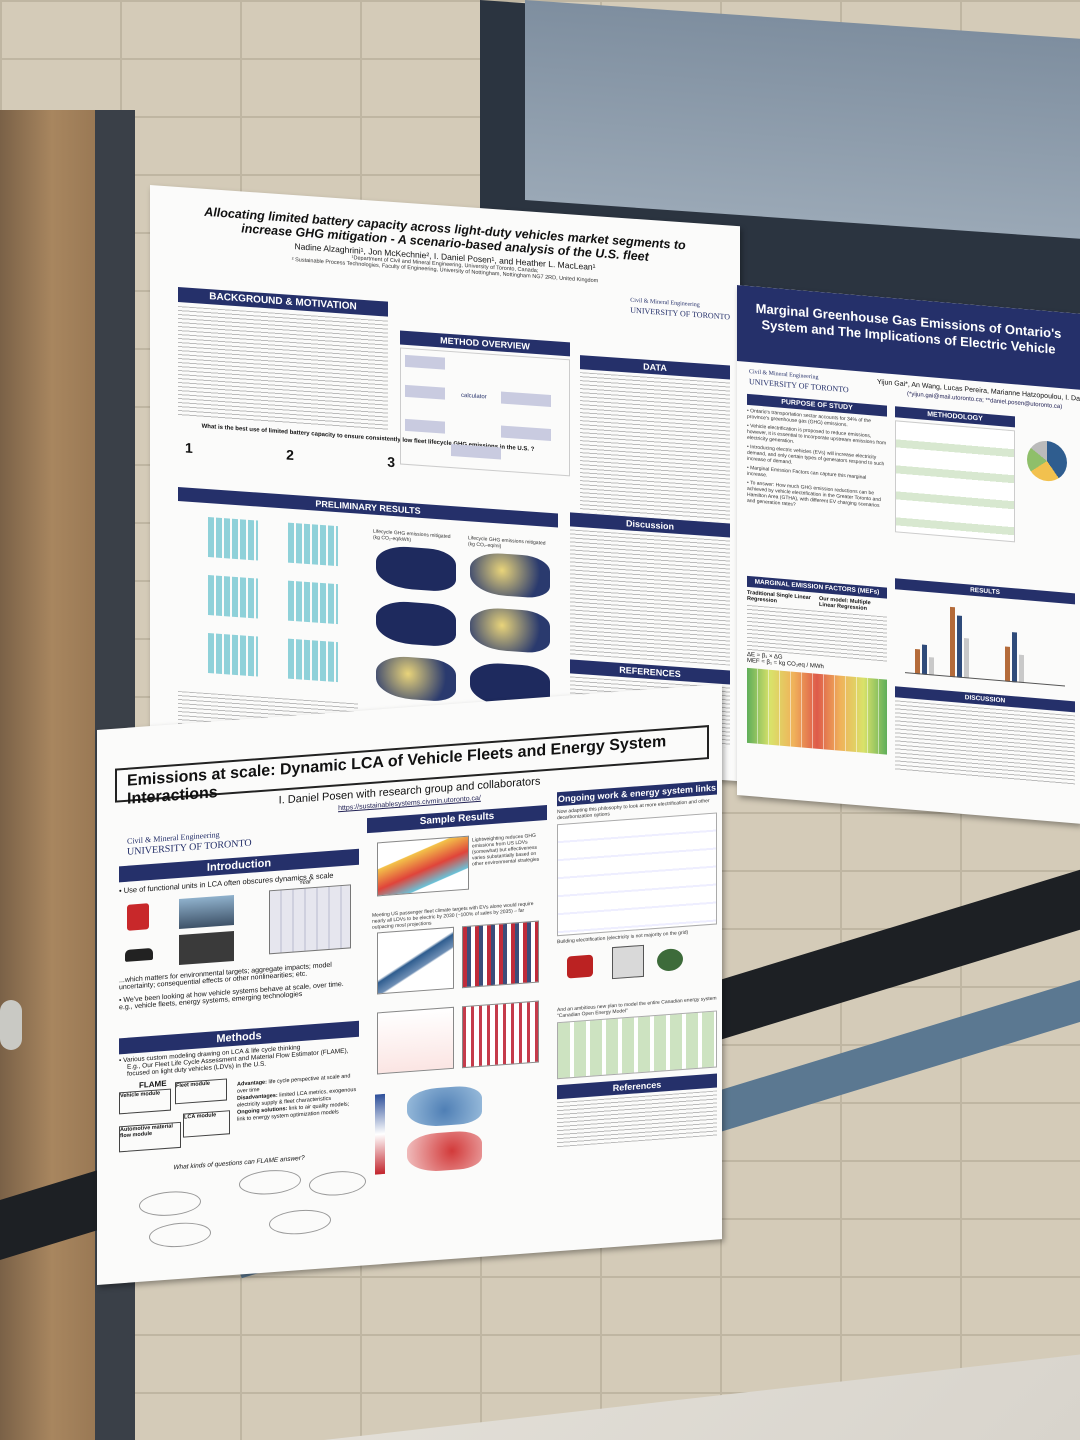 The image size is (1080, 1440). I want to click on year-axis-label: Year, so click(305, 883).